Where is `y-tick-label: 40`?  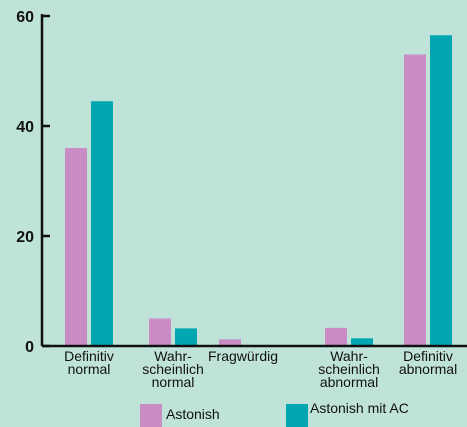
y-tick-label: 40 is located at coordinates (25, 127).